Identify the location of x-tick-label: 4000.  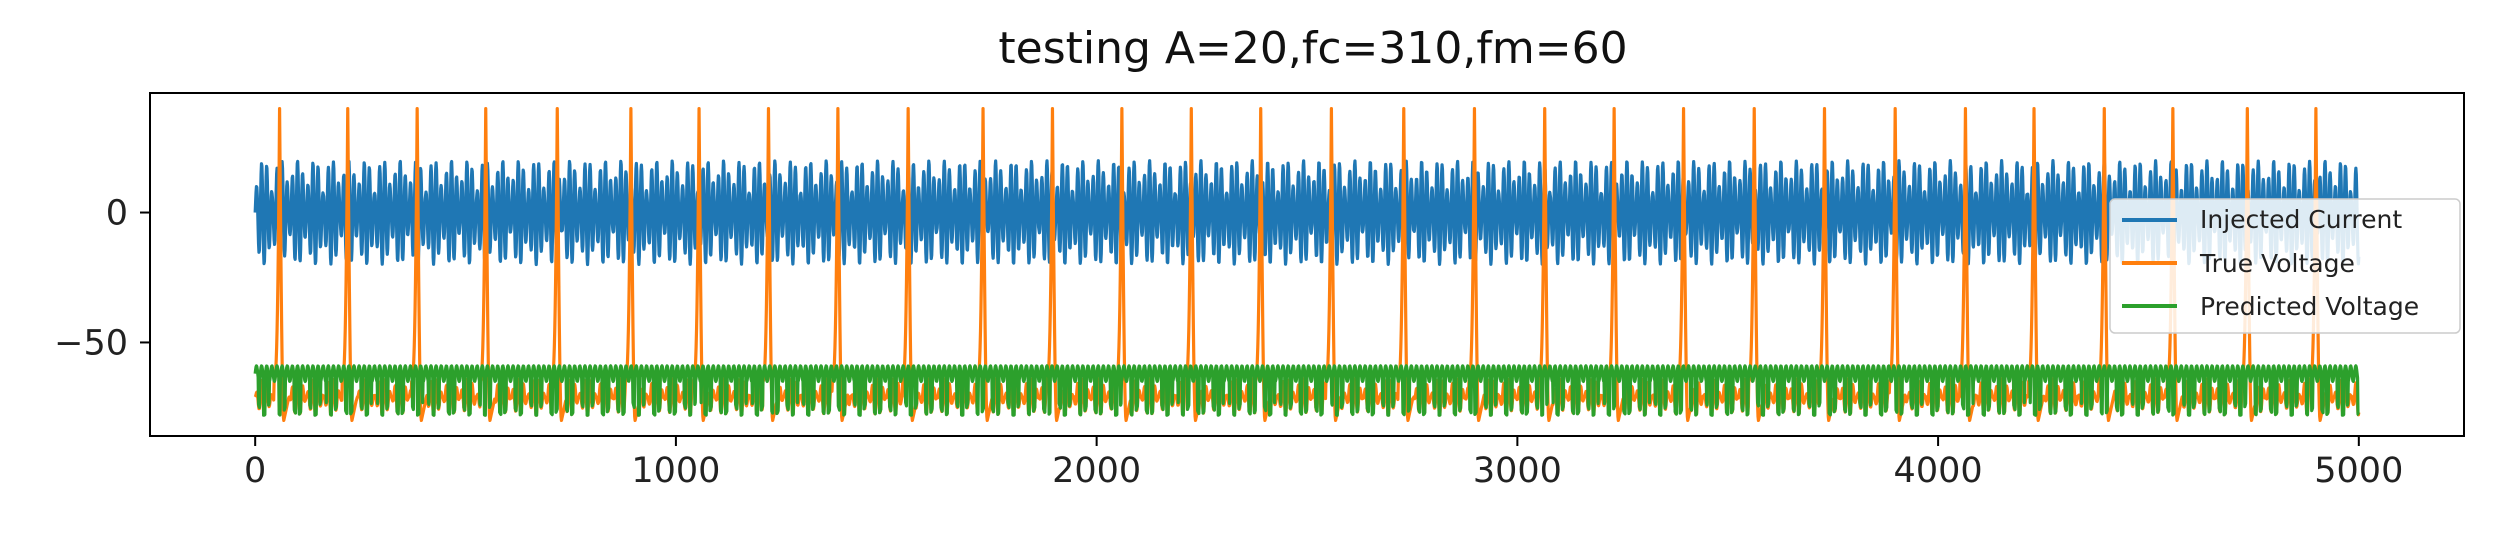
(1938, 471).